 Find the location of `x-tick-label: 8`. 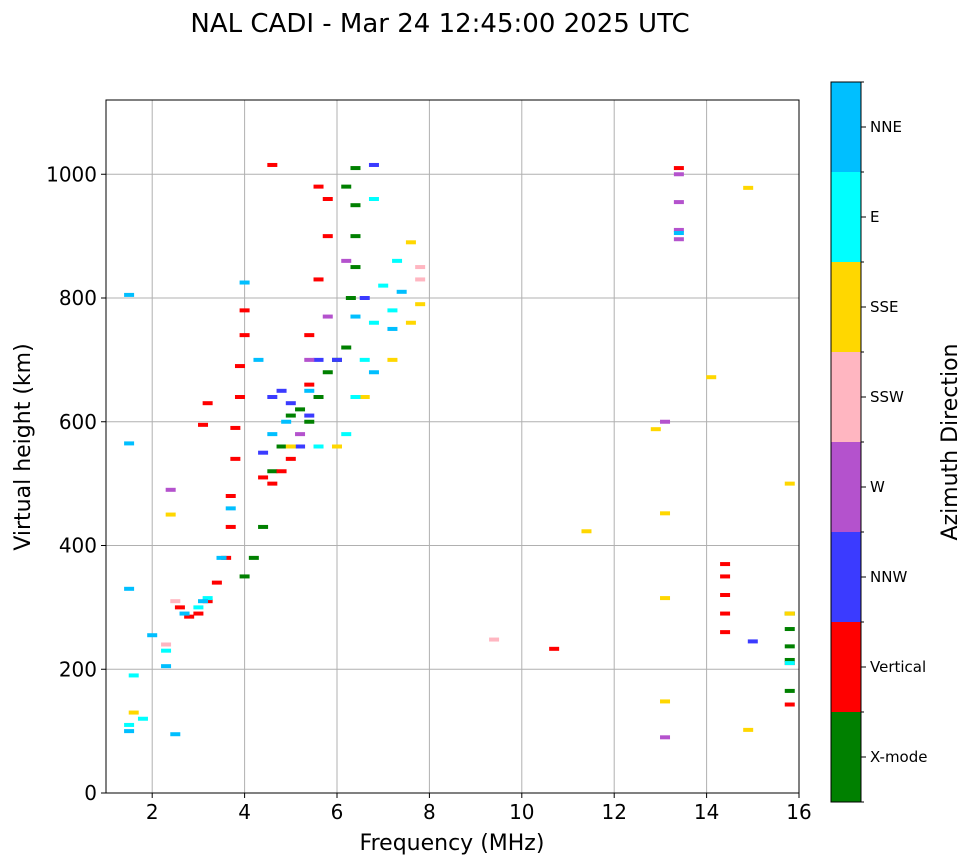

x-tick-label: 8 is located at coordinates (429, 812).